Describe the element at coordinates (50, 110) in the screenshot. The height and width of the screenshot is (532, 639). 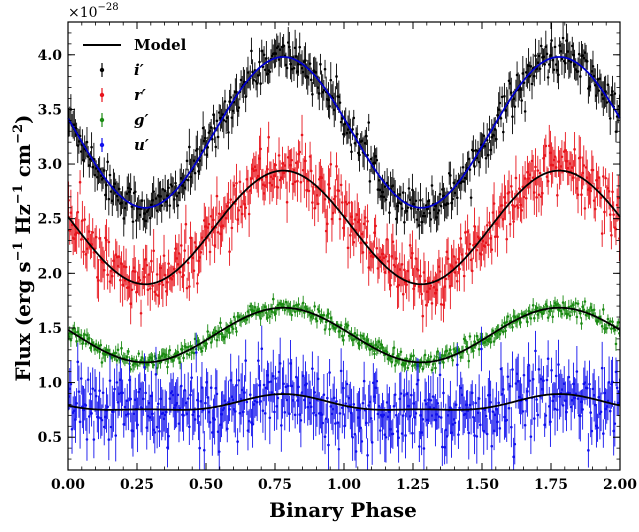
I see `y-tick-label: 3.5` at that location.